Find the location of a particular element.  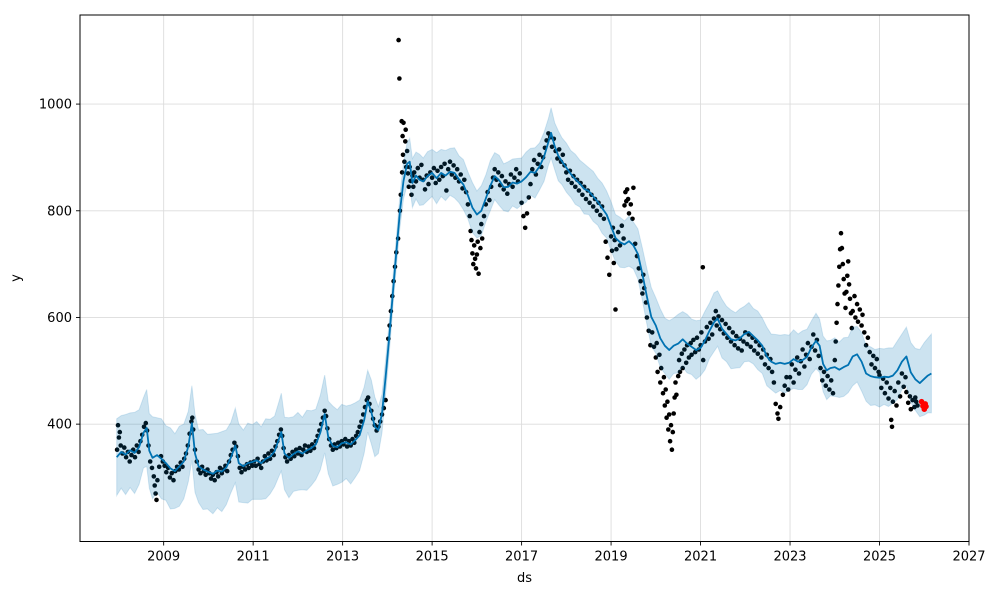

x-tick-label: 2017 is located at coordinates (521, 557).